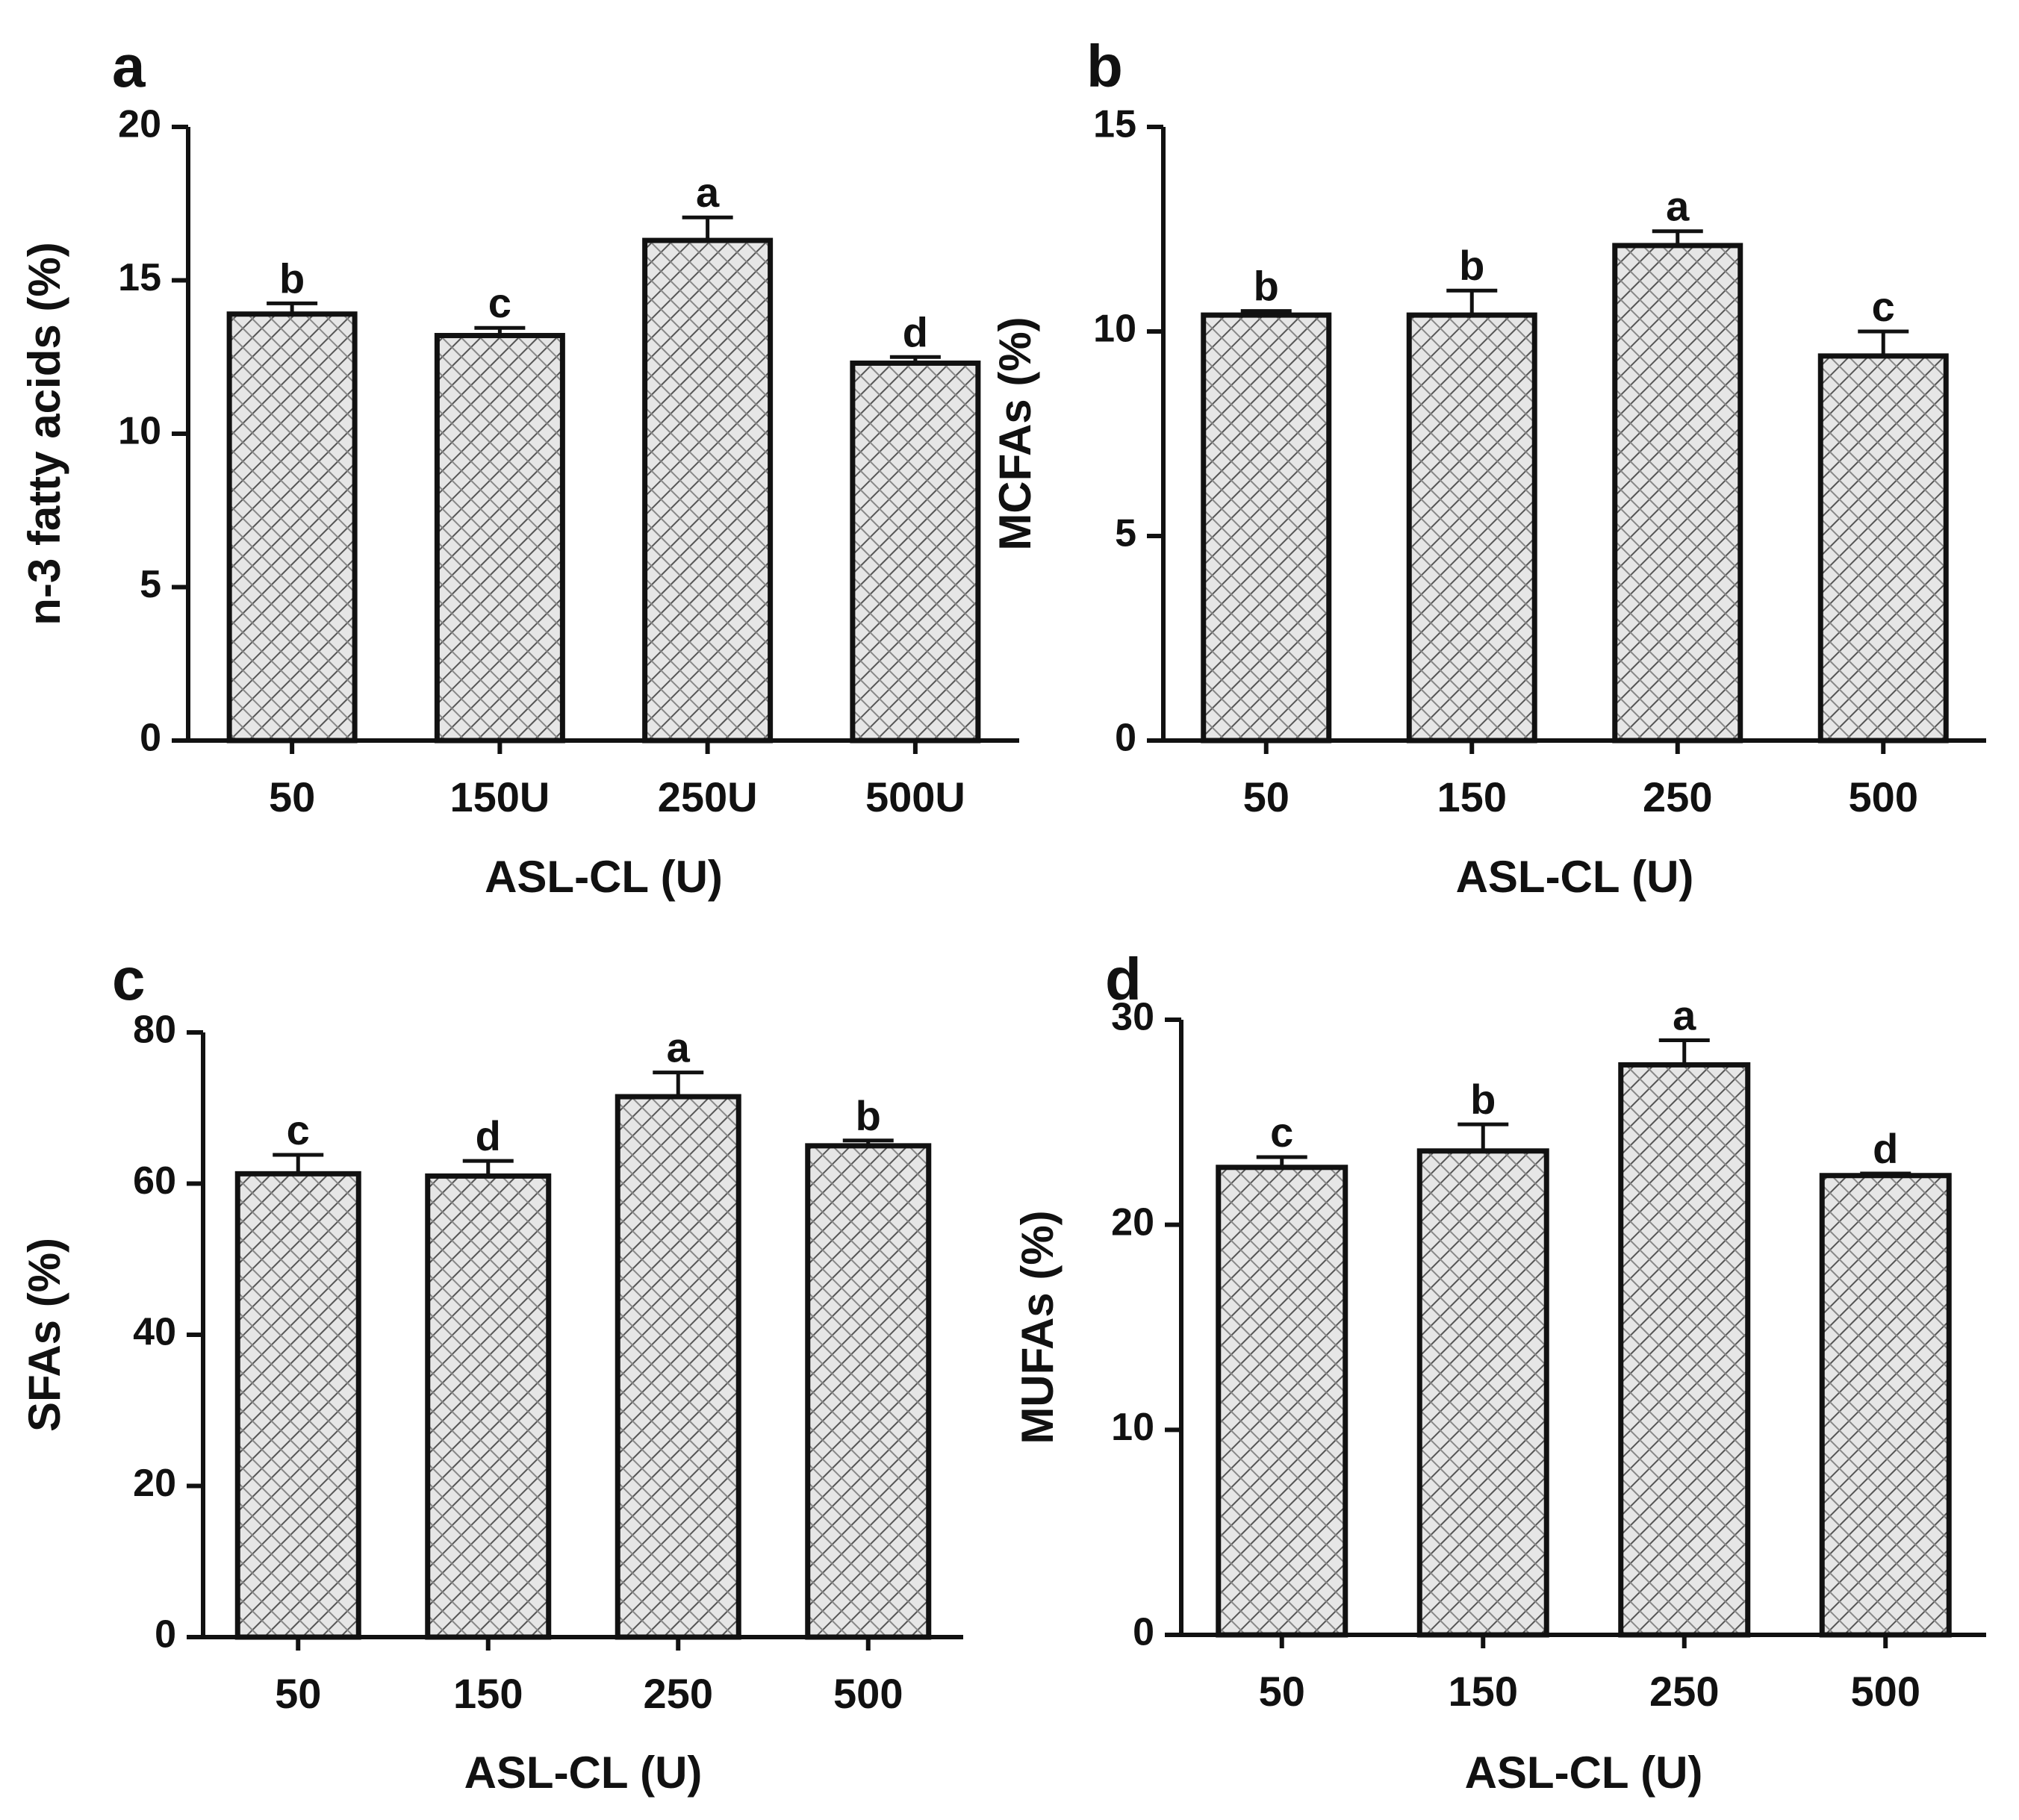  What do you see at coordinates (154, 1332) in the screenshot?
I see `y-tick-label: 40` at bounding box center [154, 1332].